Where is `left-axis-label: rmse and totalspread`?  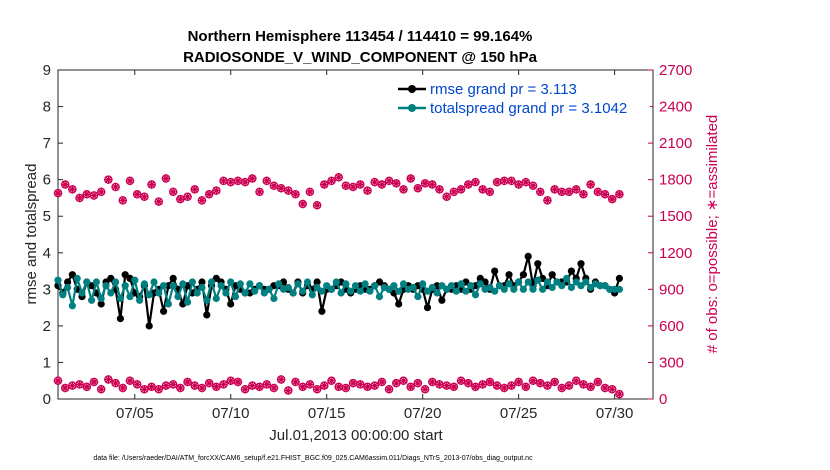
left-axis-label: rmse and totalspread is located at coordinates (31, 234).